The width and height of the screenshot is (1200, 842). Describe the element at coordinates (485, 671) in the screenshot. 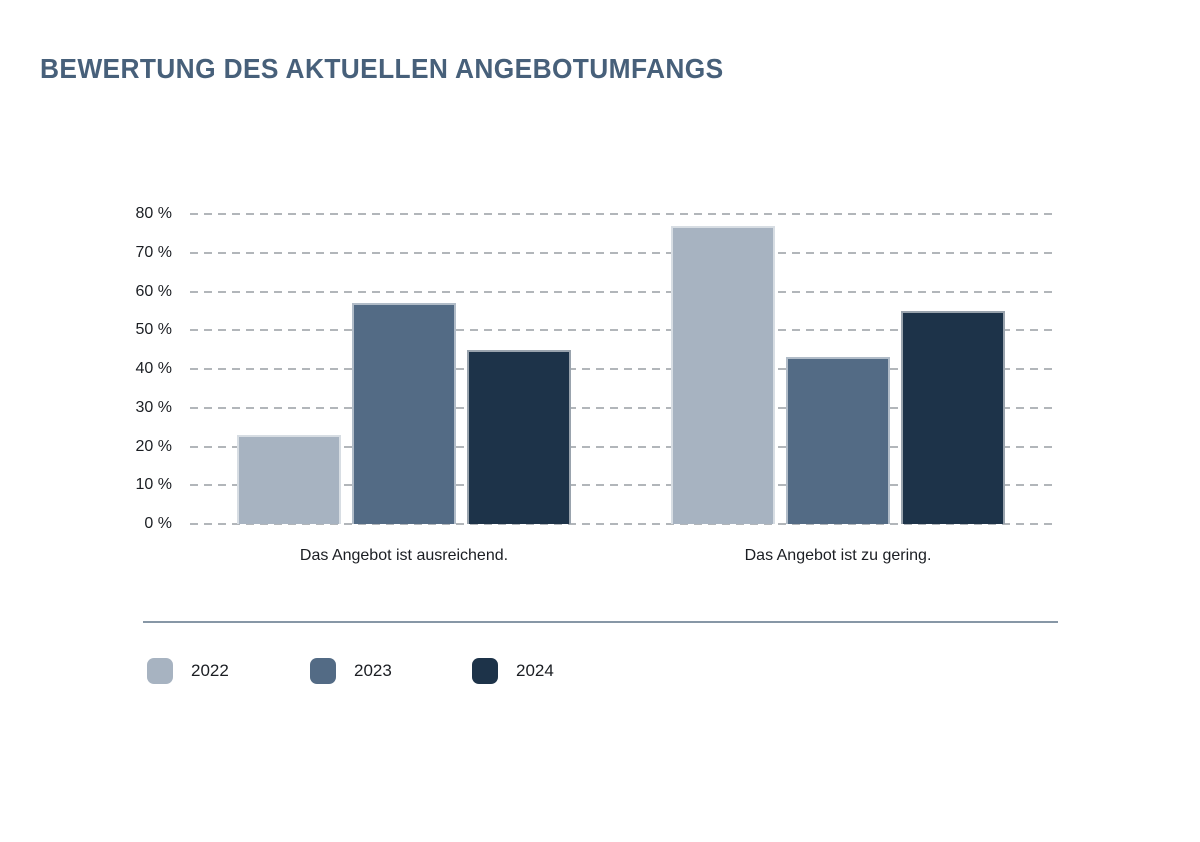

I see `legend-swatch-2024` at that location.